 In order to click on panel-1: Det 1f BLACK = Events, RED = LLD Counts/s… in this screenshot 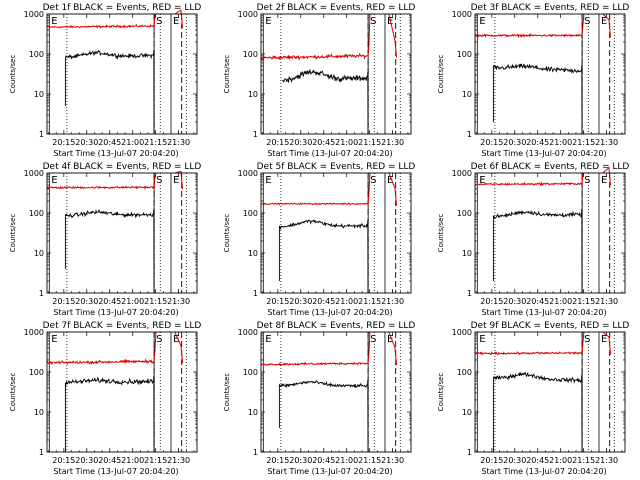, I will do `click(105, 80)`.